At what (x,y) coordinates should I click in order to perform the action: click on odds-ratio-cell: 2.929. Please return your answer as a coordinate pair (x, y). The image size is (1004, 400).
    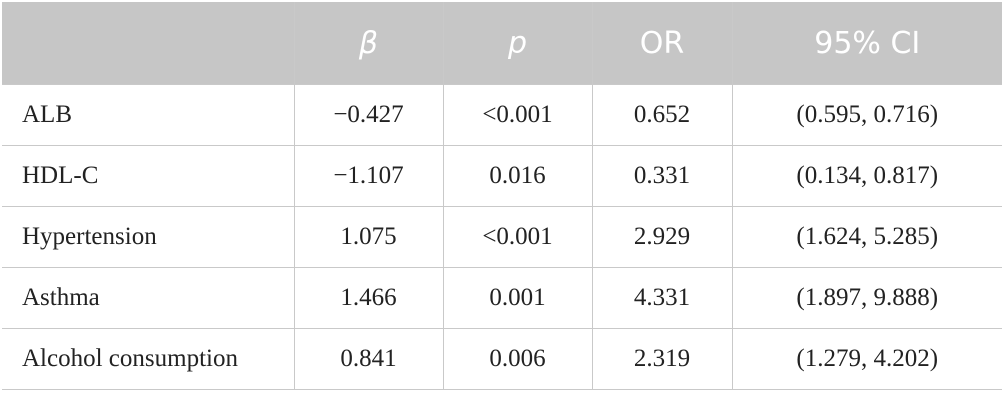
    Looking at the image, I should click on (662, 237).